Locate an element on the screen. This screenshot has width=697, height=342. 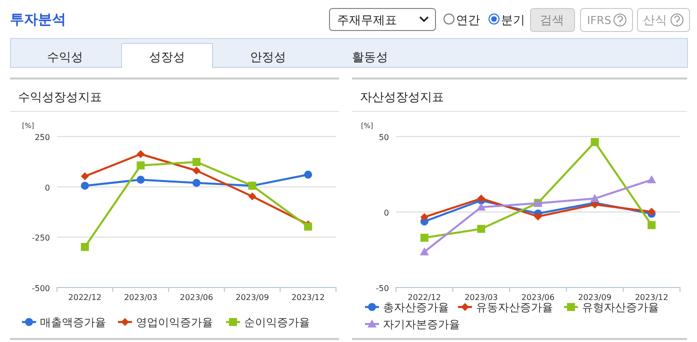
legend-label: 유동자산증가율 is located at coordinates (514, 307).